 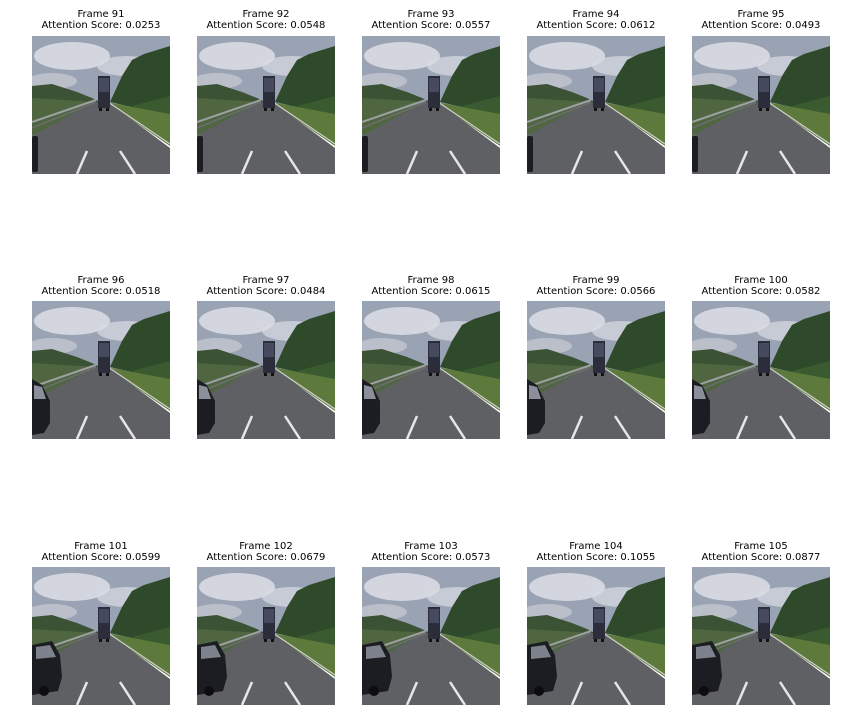 I want to click on frame-number-label: Frame 105, so click(x=761, y=546).